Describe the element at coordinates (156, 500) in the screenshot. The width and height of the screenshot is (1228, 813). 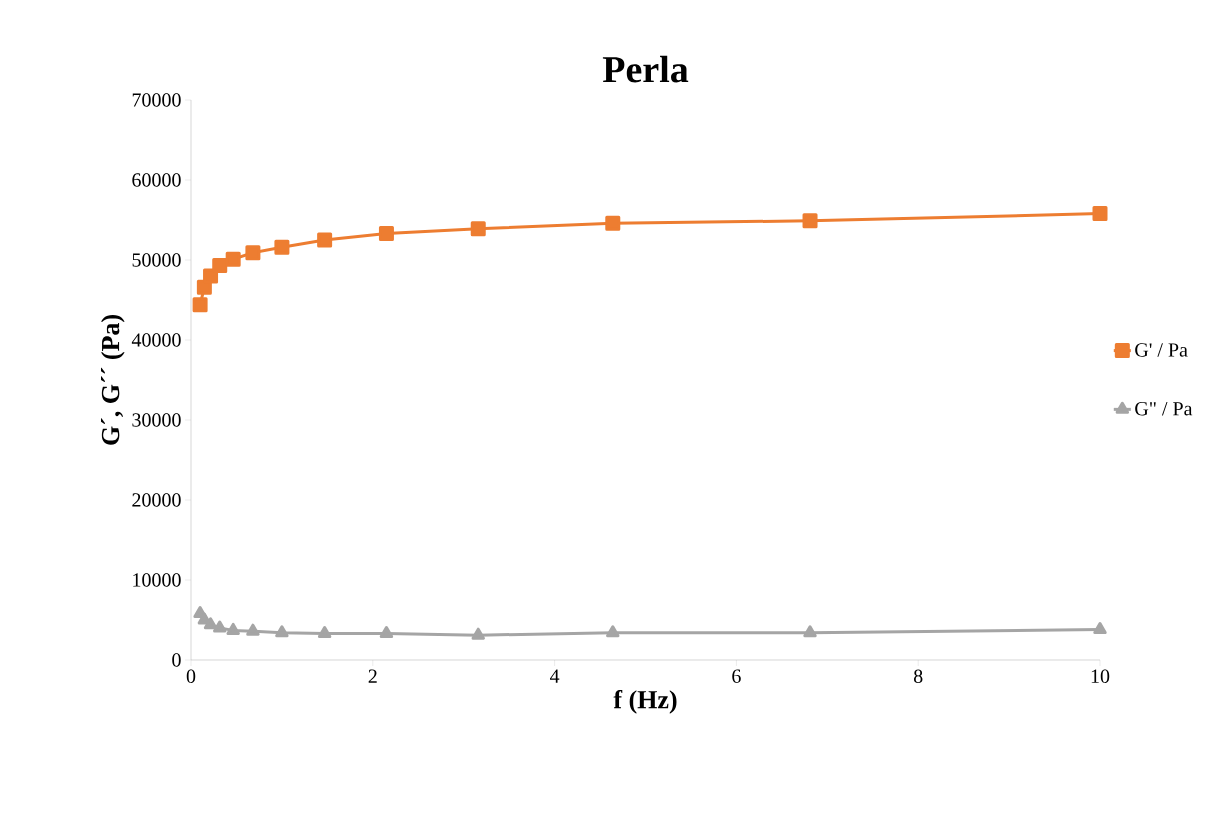
I see `y-tick-label: 20000` at that location.